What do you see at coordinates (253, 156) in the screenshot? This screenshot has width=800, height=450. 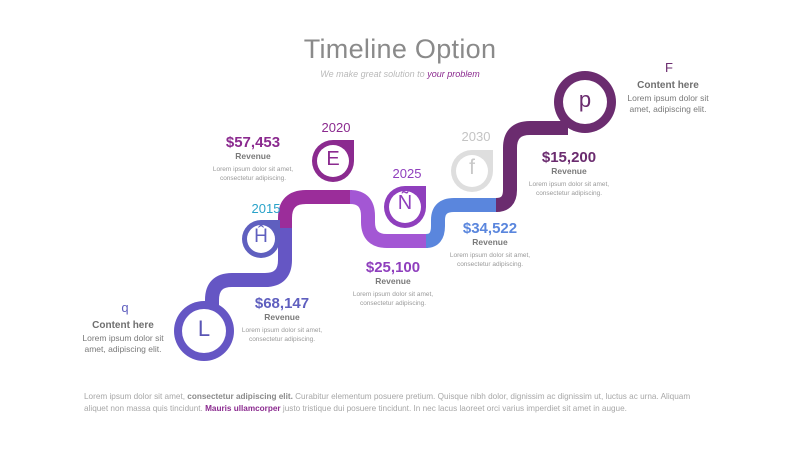 I see `revenue-label-2: Revenue` at bounding box center [253, 156].